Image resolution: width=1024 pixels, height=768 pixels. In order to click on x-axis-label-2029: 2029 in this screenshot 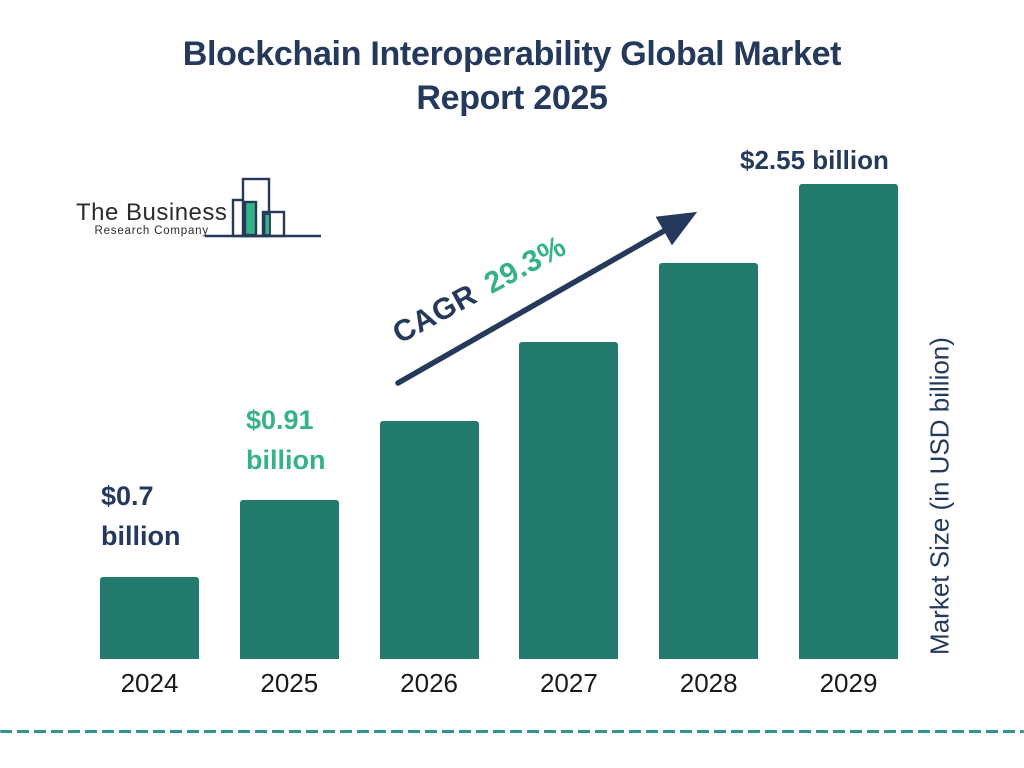, I will do `click(848, 683)`.